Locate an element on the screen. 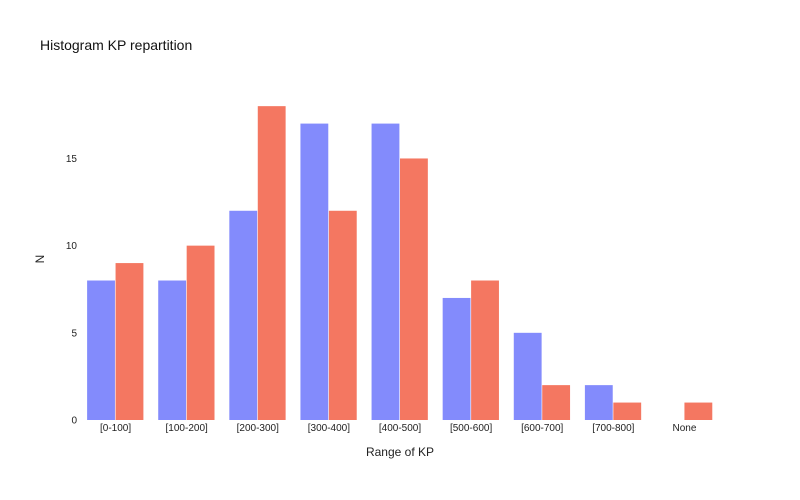 This screenshot has width=800, height=500. x-tick-label: [0-100] is located at coordinates (115, 428).